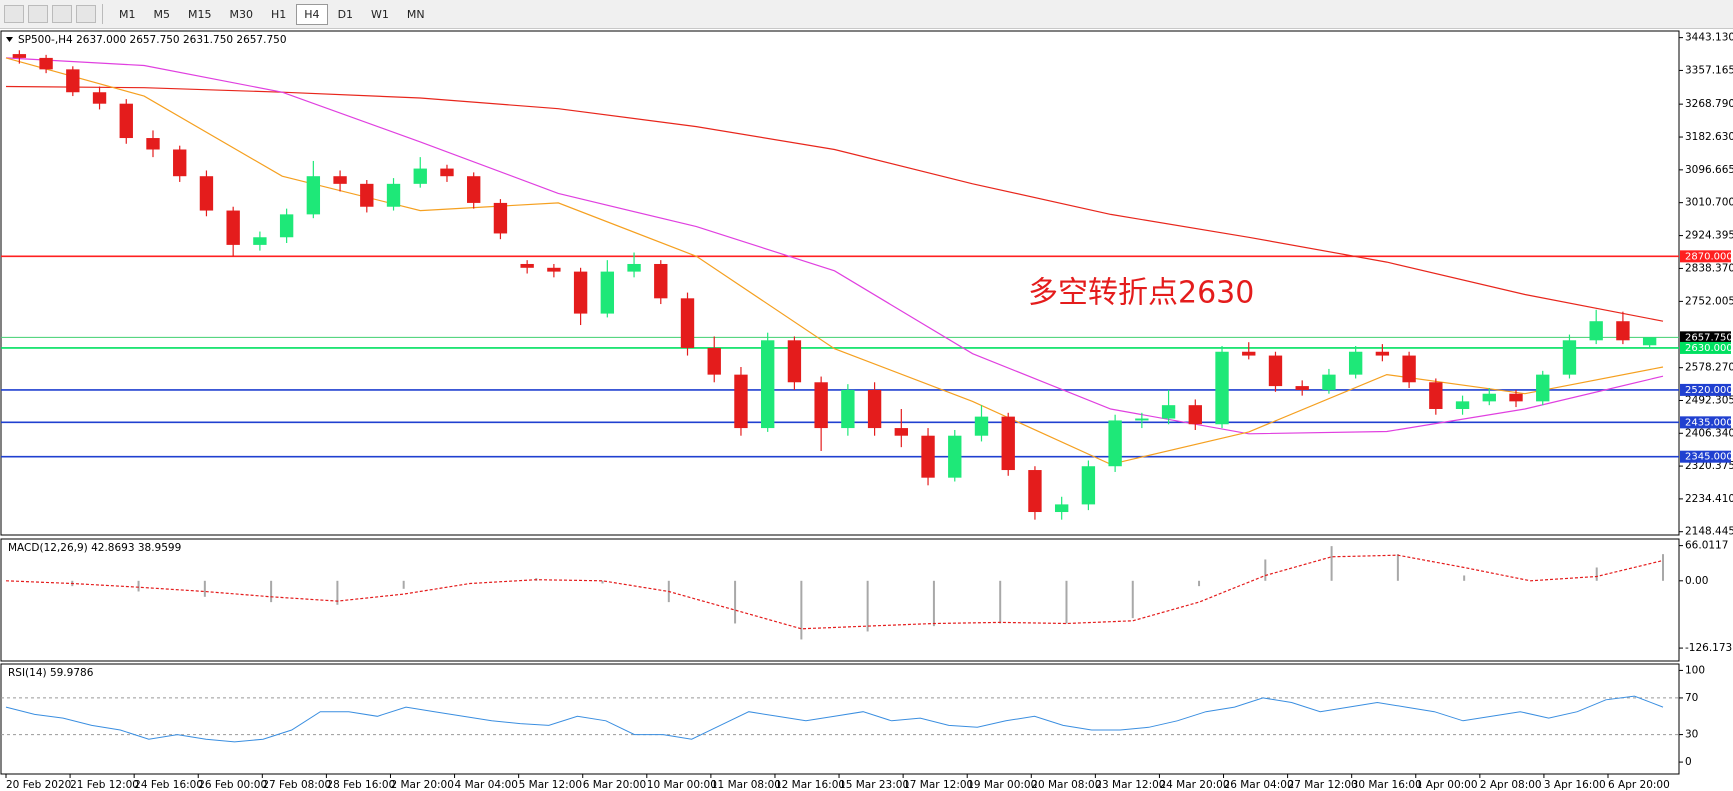  I want to click on panel-frame, so click(840, 719).